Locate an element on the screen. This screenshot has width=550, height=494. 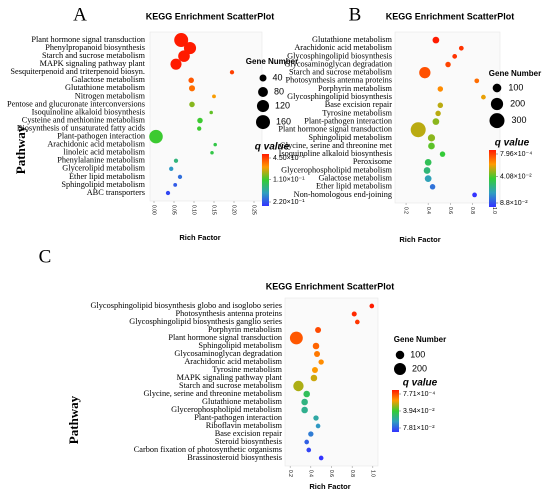
y-axis-label: Pathway is located at coordinates (20, 149).